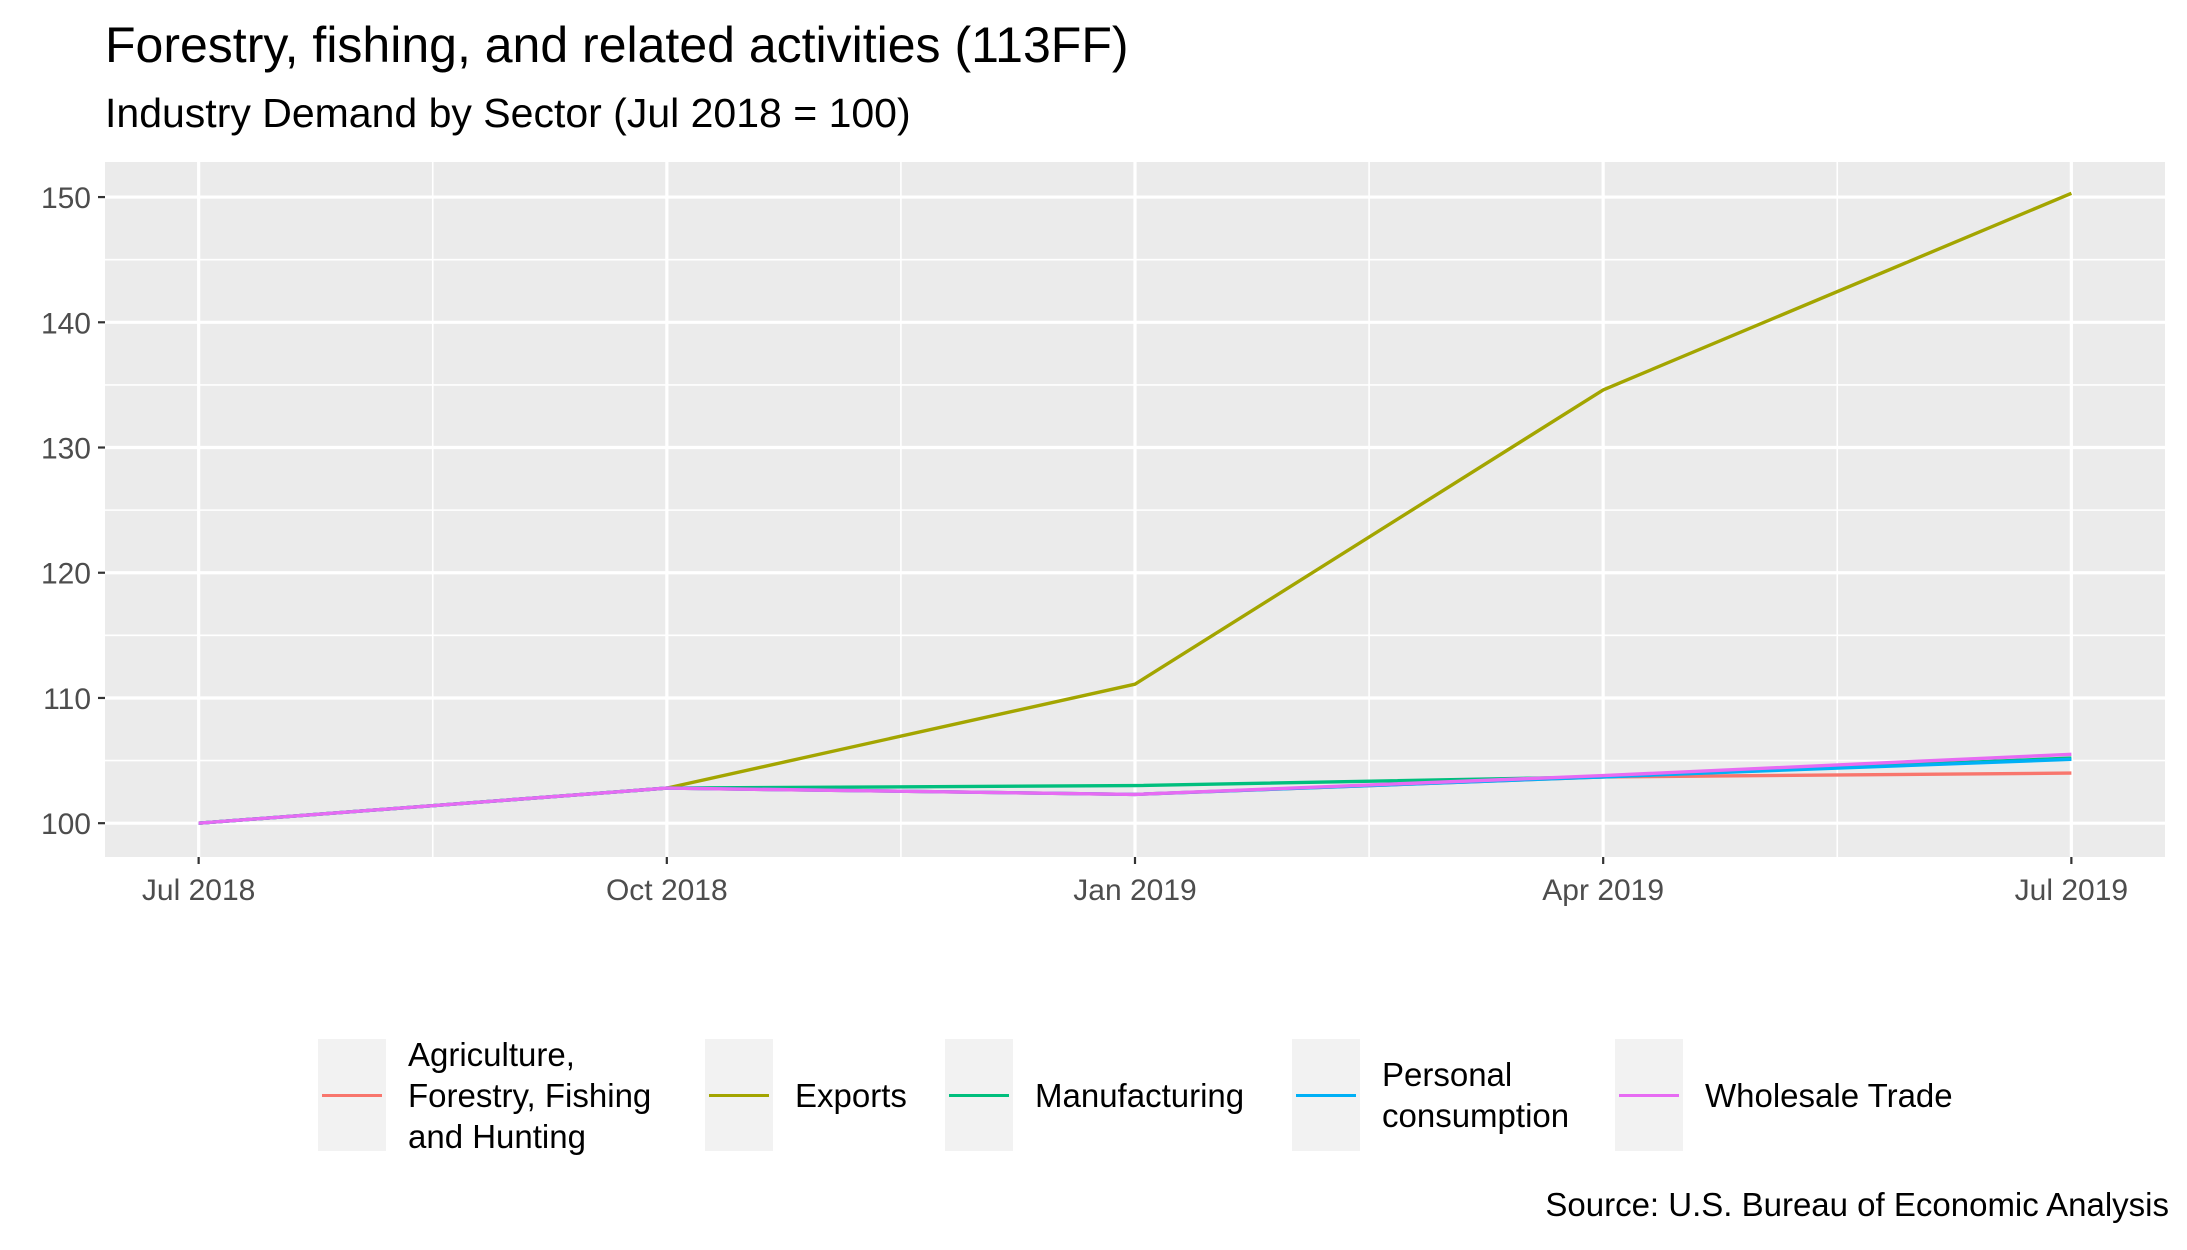 This screenshot has height=1250, width=2187. I want to click on legend-item-personal-consumption: Personal consumption, so click(1430, 1095).